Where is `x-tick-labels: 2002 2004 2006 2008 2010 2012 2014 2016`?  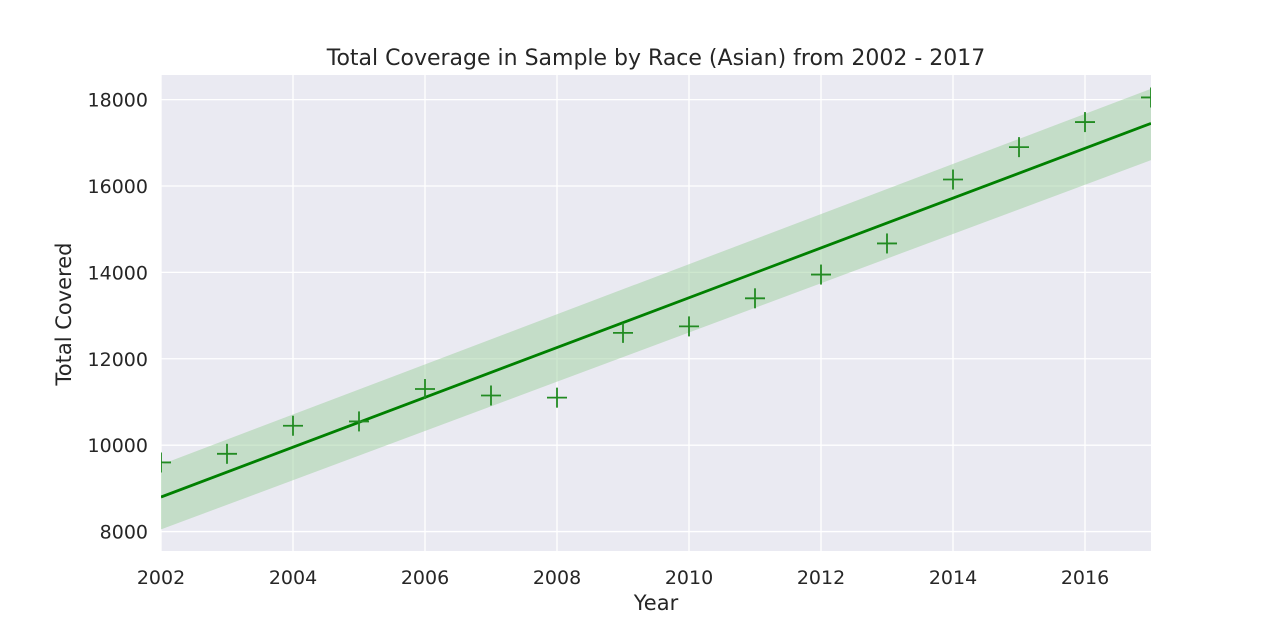 x-tick-labels: 2002 2004 2006 2008 2010 2012 2014 2016 is located at coordinates (623, 578).